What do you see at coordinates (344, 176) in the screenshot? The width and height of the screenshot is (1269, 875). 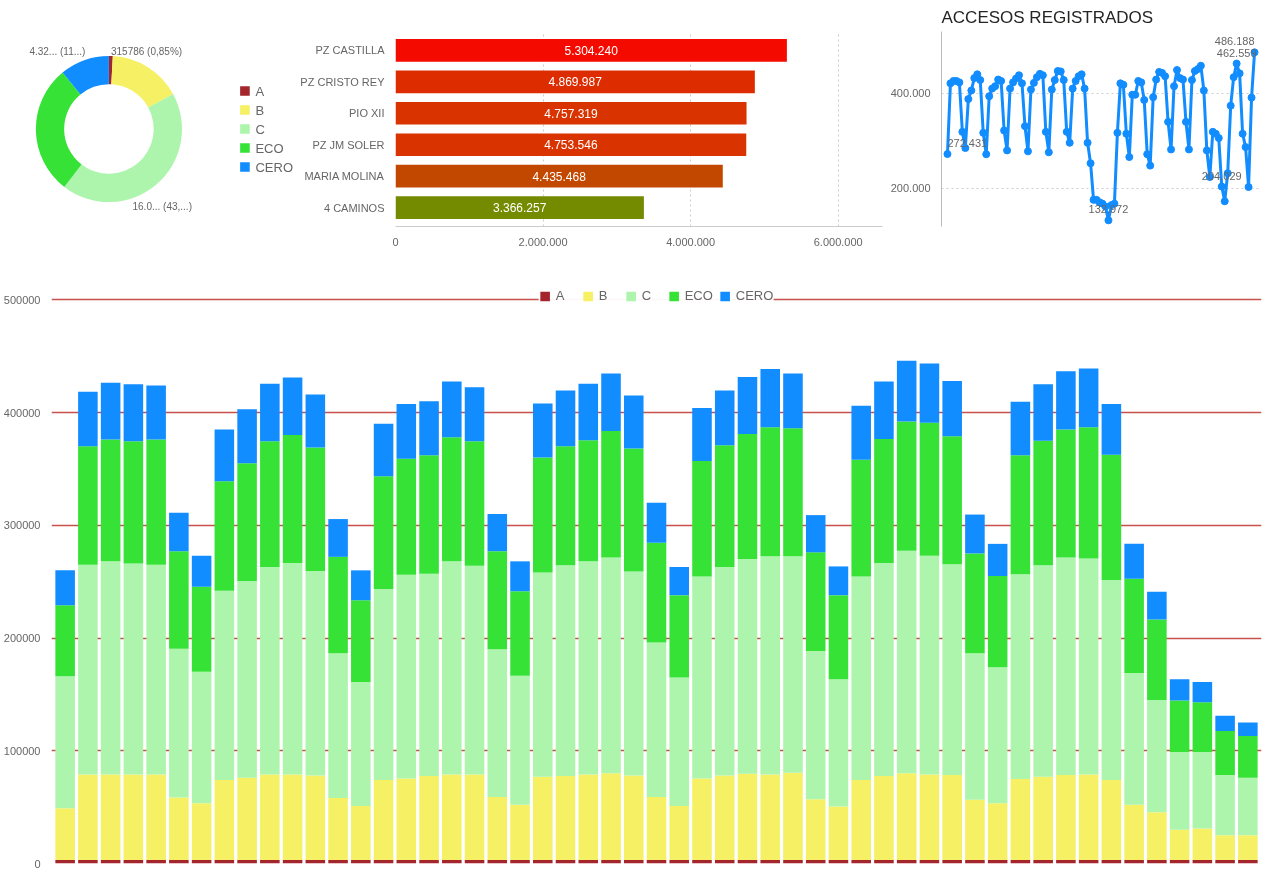 I see `y-tick-label: MARIA MOLINA` at bounding box center [344, 176].